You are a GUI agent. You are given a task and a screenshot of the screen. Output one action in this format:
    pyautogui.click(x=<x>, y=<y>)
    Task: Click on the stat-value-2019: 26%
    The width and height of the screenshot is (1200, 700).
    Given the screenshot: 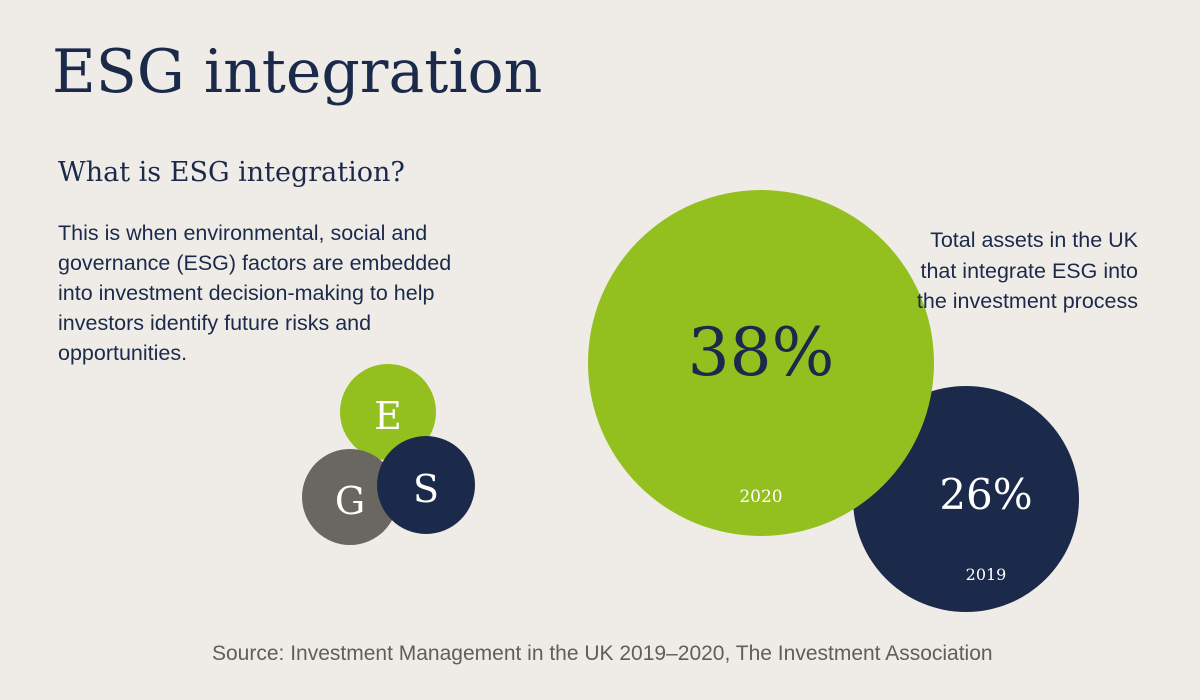 What is the action you would take?
    pyautogui.click(x=986, y=494)
    